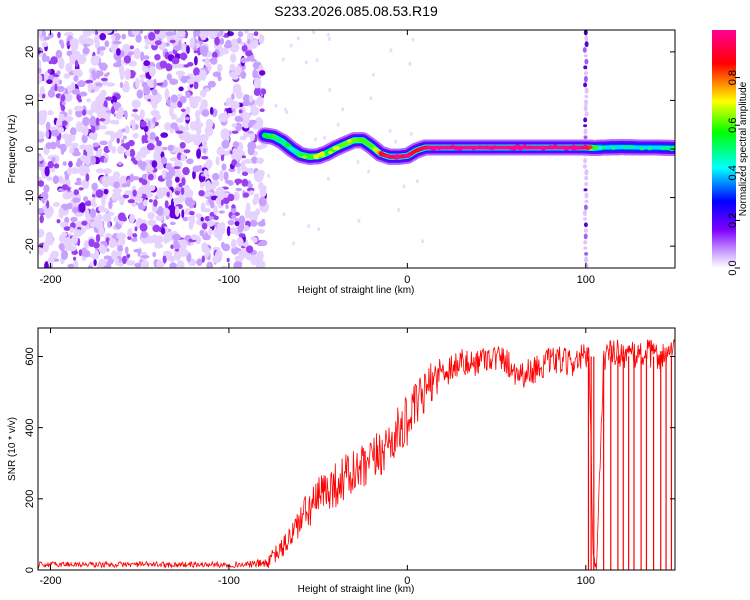  Describe the element at coordinates (229, 581) in the screenshot. I see `x-tick-label: -100` at that location.